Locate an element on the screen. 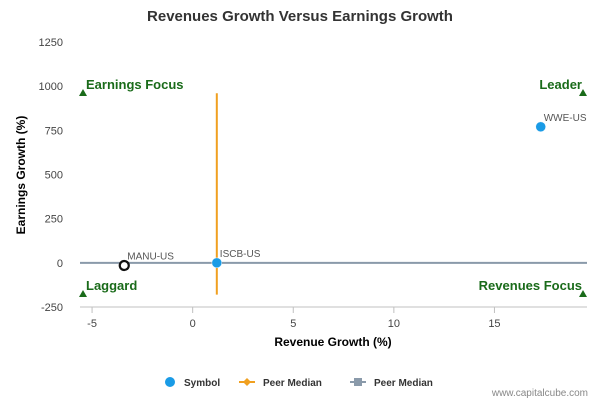  x-axis-ticks: -5 0 5 10 15 is located at coordinates (294, 318).